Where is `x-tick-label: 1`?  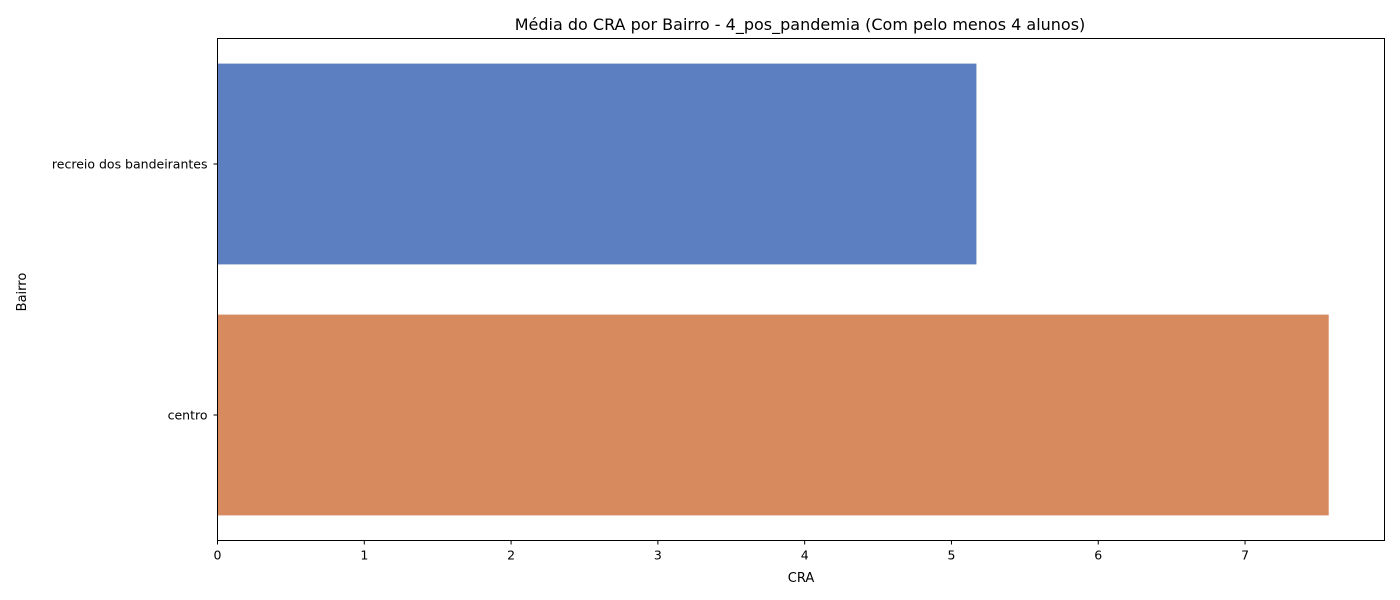
x-tick-label: 1 is located at coordinates (364, 555).